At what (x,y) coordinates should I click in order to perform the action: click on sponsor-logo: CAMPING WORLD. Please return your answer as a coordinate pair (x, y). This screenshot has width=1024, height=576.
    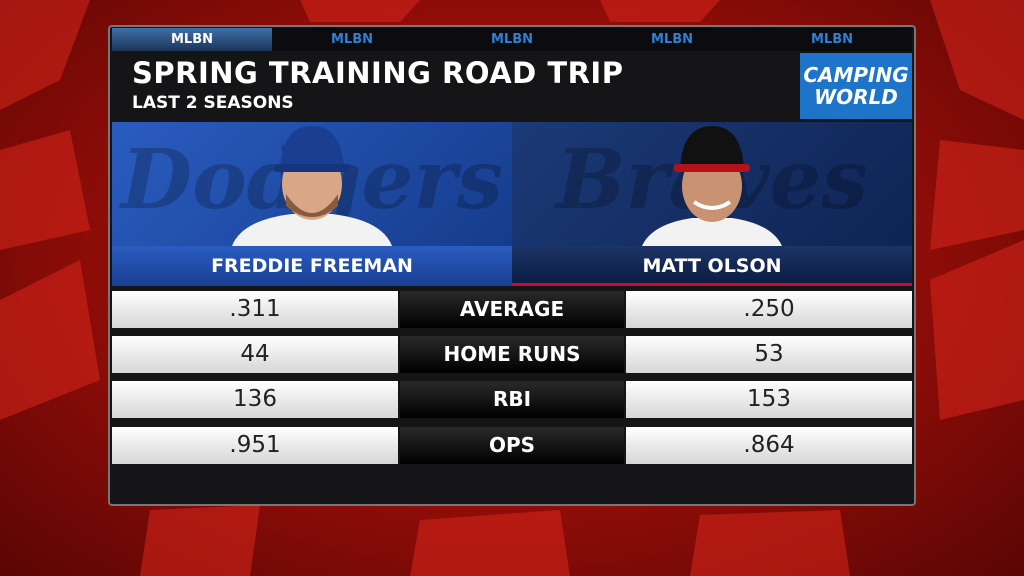
    Looking at the image, I should click on (856, 86).